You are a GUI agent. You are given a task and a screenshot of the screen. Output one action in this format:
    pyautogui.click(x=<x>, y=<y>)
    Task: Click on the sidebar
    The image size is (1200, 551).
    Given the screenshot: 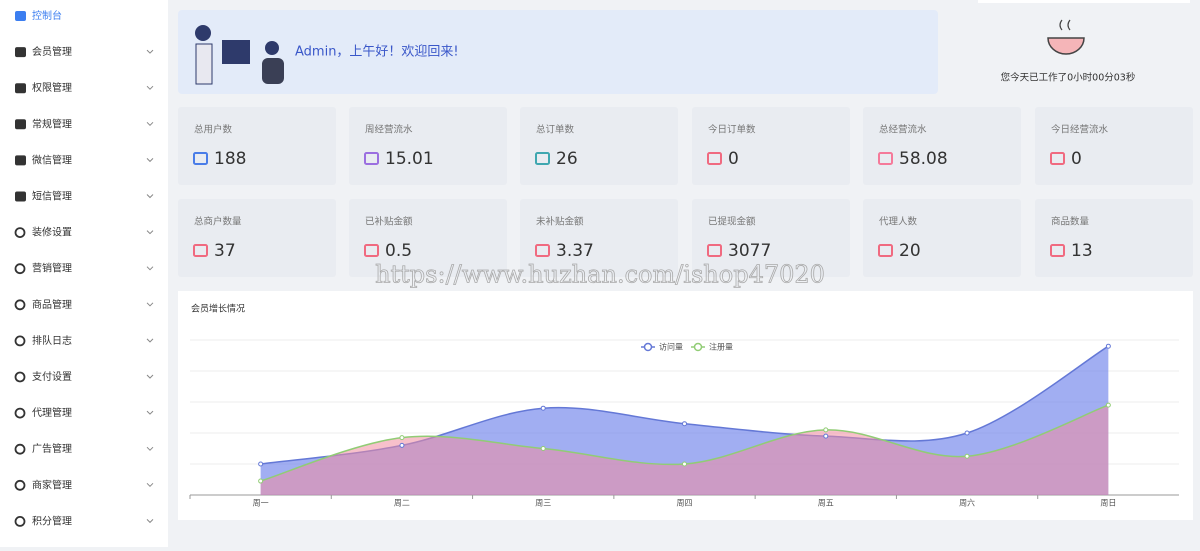 What is the action you would take?
    pyautogui.click(x=84, y=273)
    